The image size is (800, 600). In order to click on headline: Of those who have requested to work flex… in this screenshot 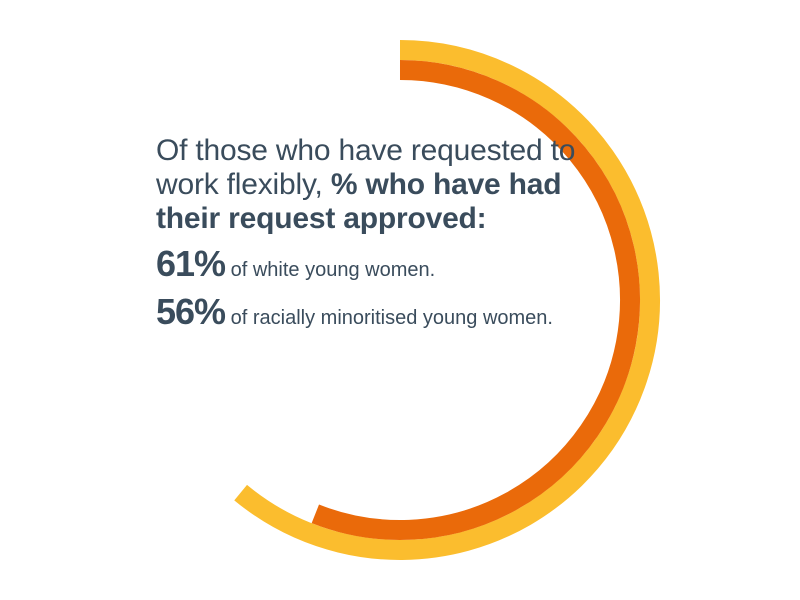, I will do `click(366, 185)`.